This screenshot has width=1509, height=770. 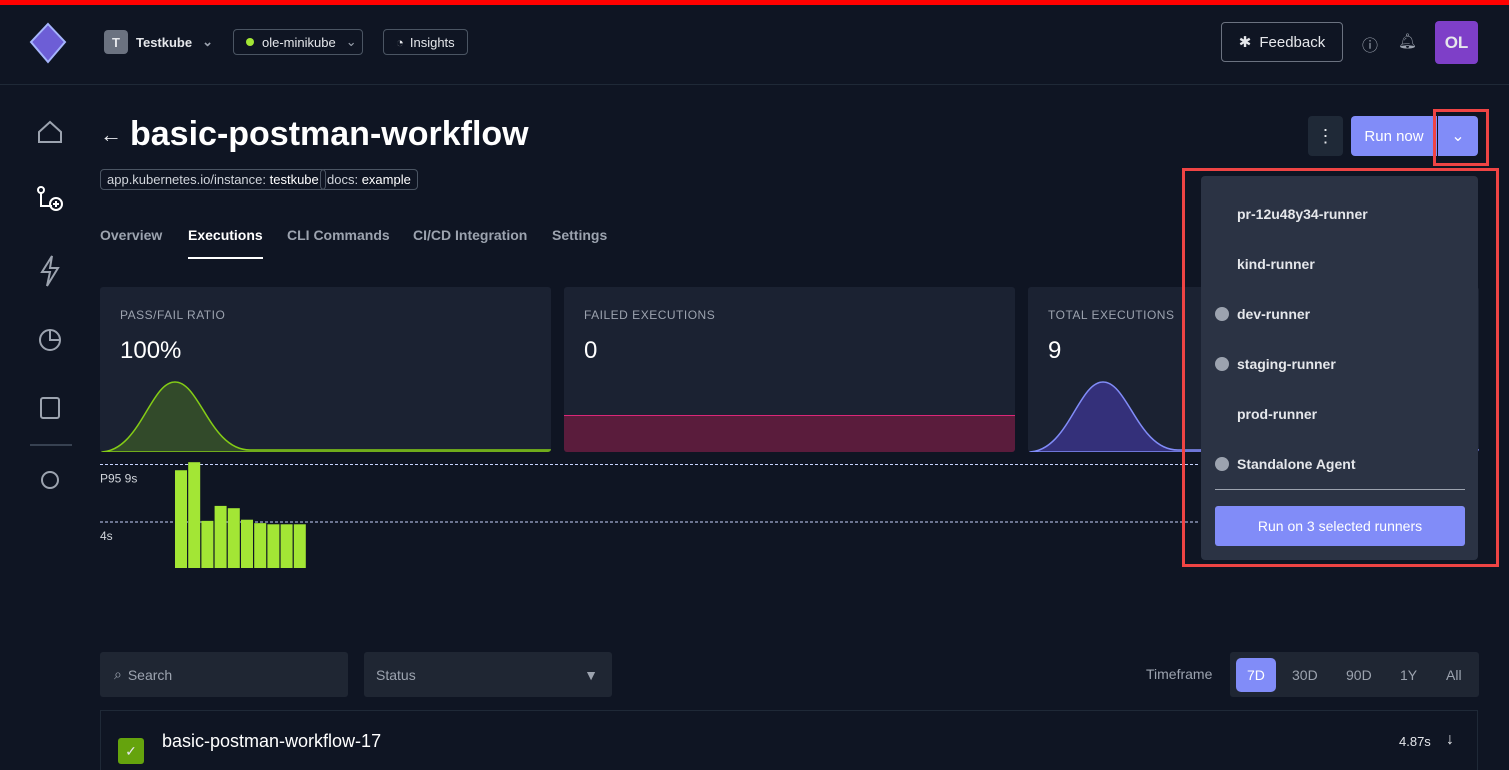 I want to click on runner-name: pr-12u48y34-runner, so click(x=1302, y=214).